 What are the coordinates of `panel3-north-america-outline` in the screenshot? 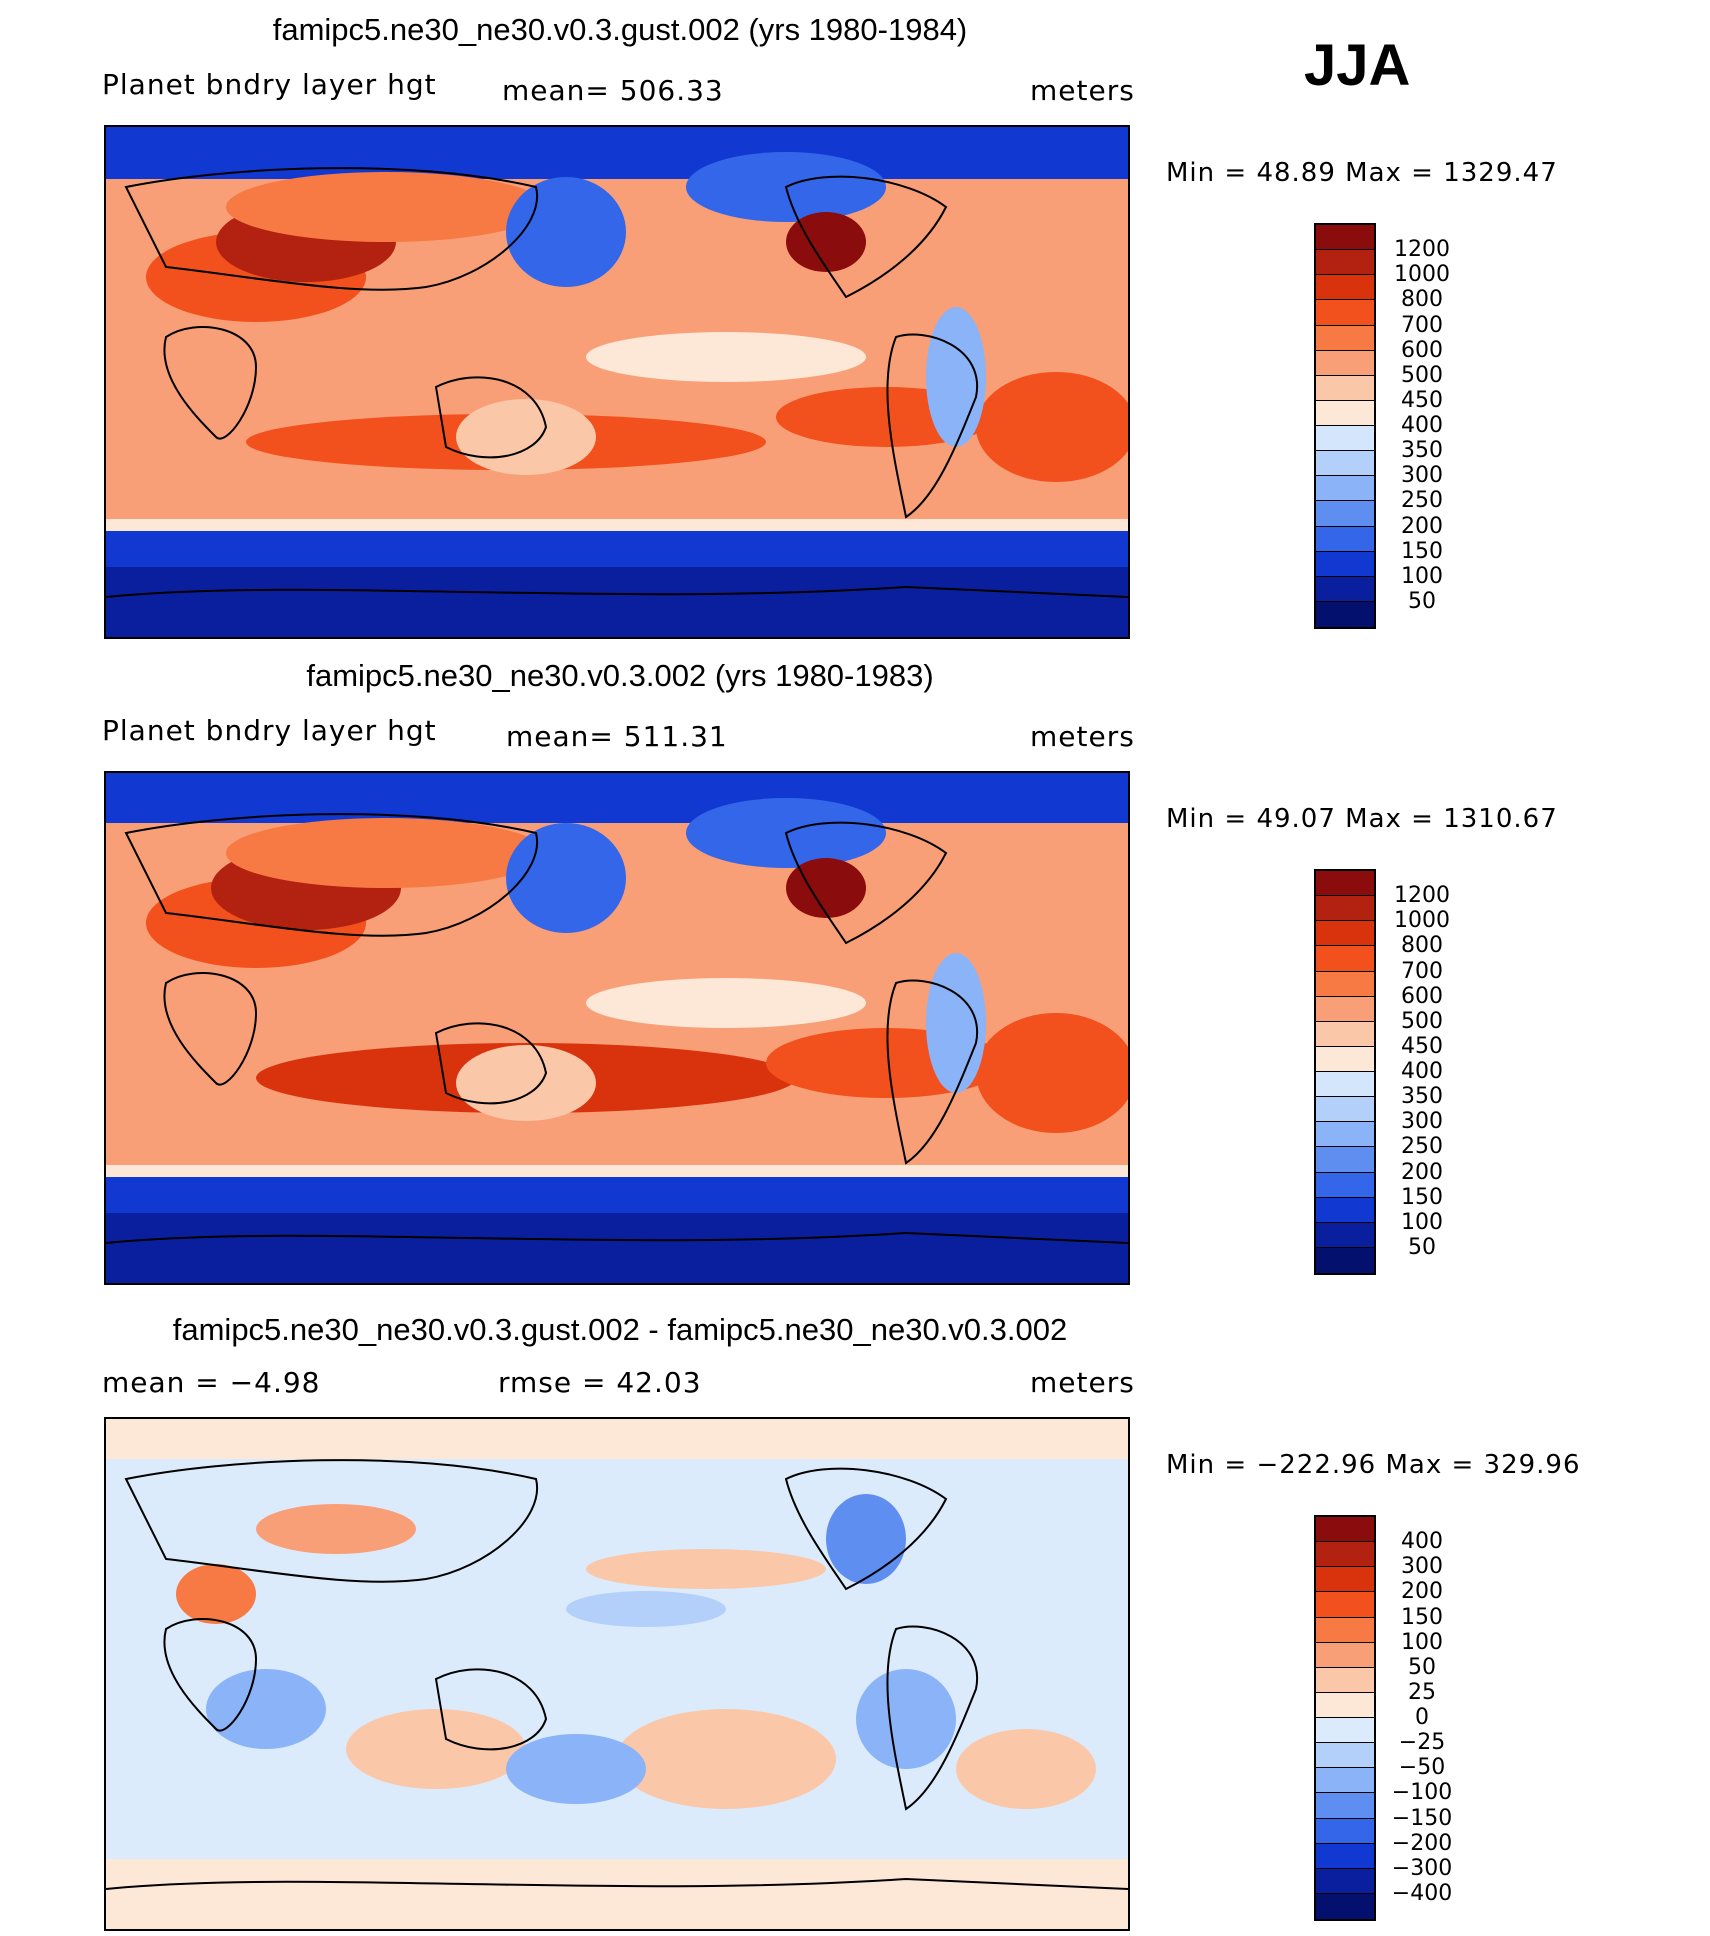 It's located at (866, 1529).